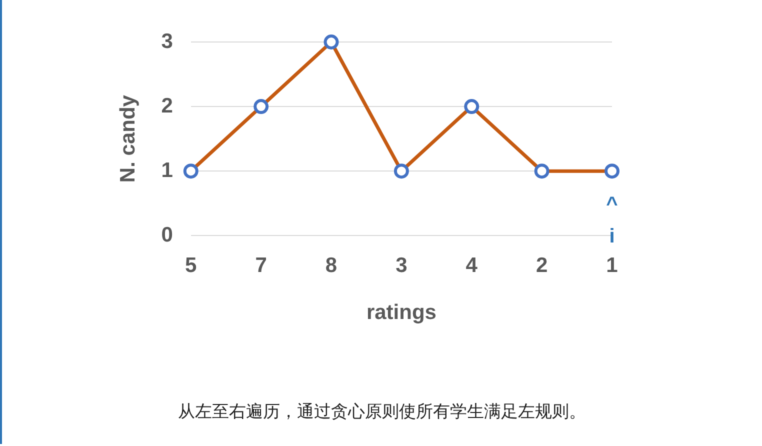  I want to click on y-tick-label: 2, so click(167, 106).